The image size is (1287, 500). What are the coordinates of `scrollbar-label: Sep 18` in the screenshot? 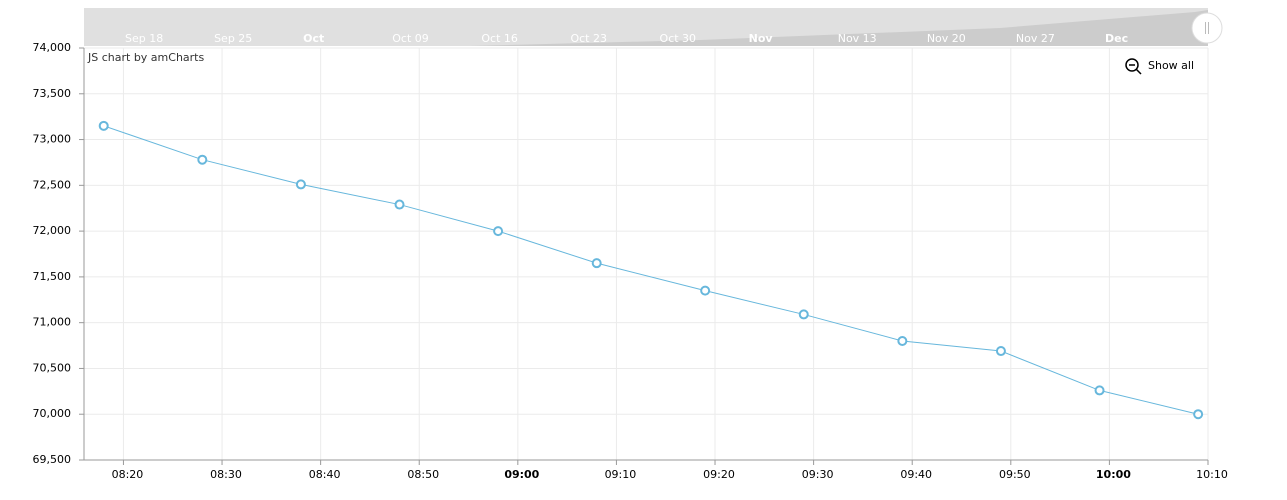 It's located at (144, 38).